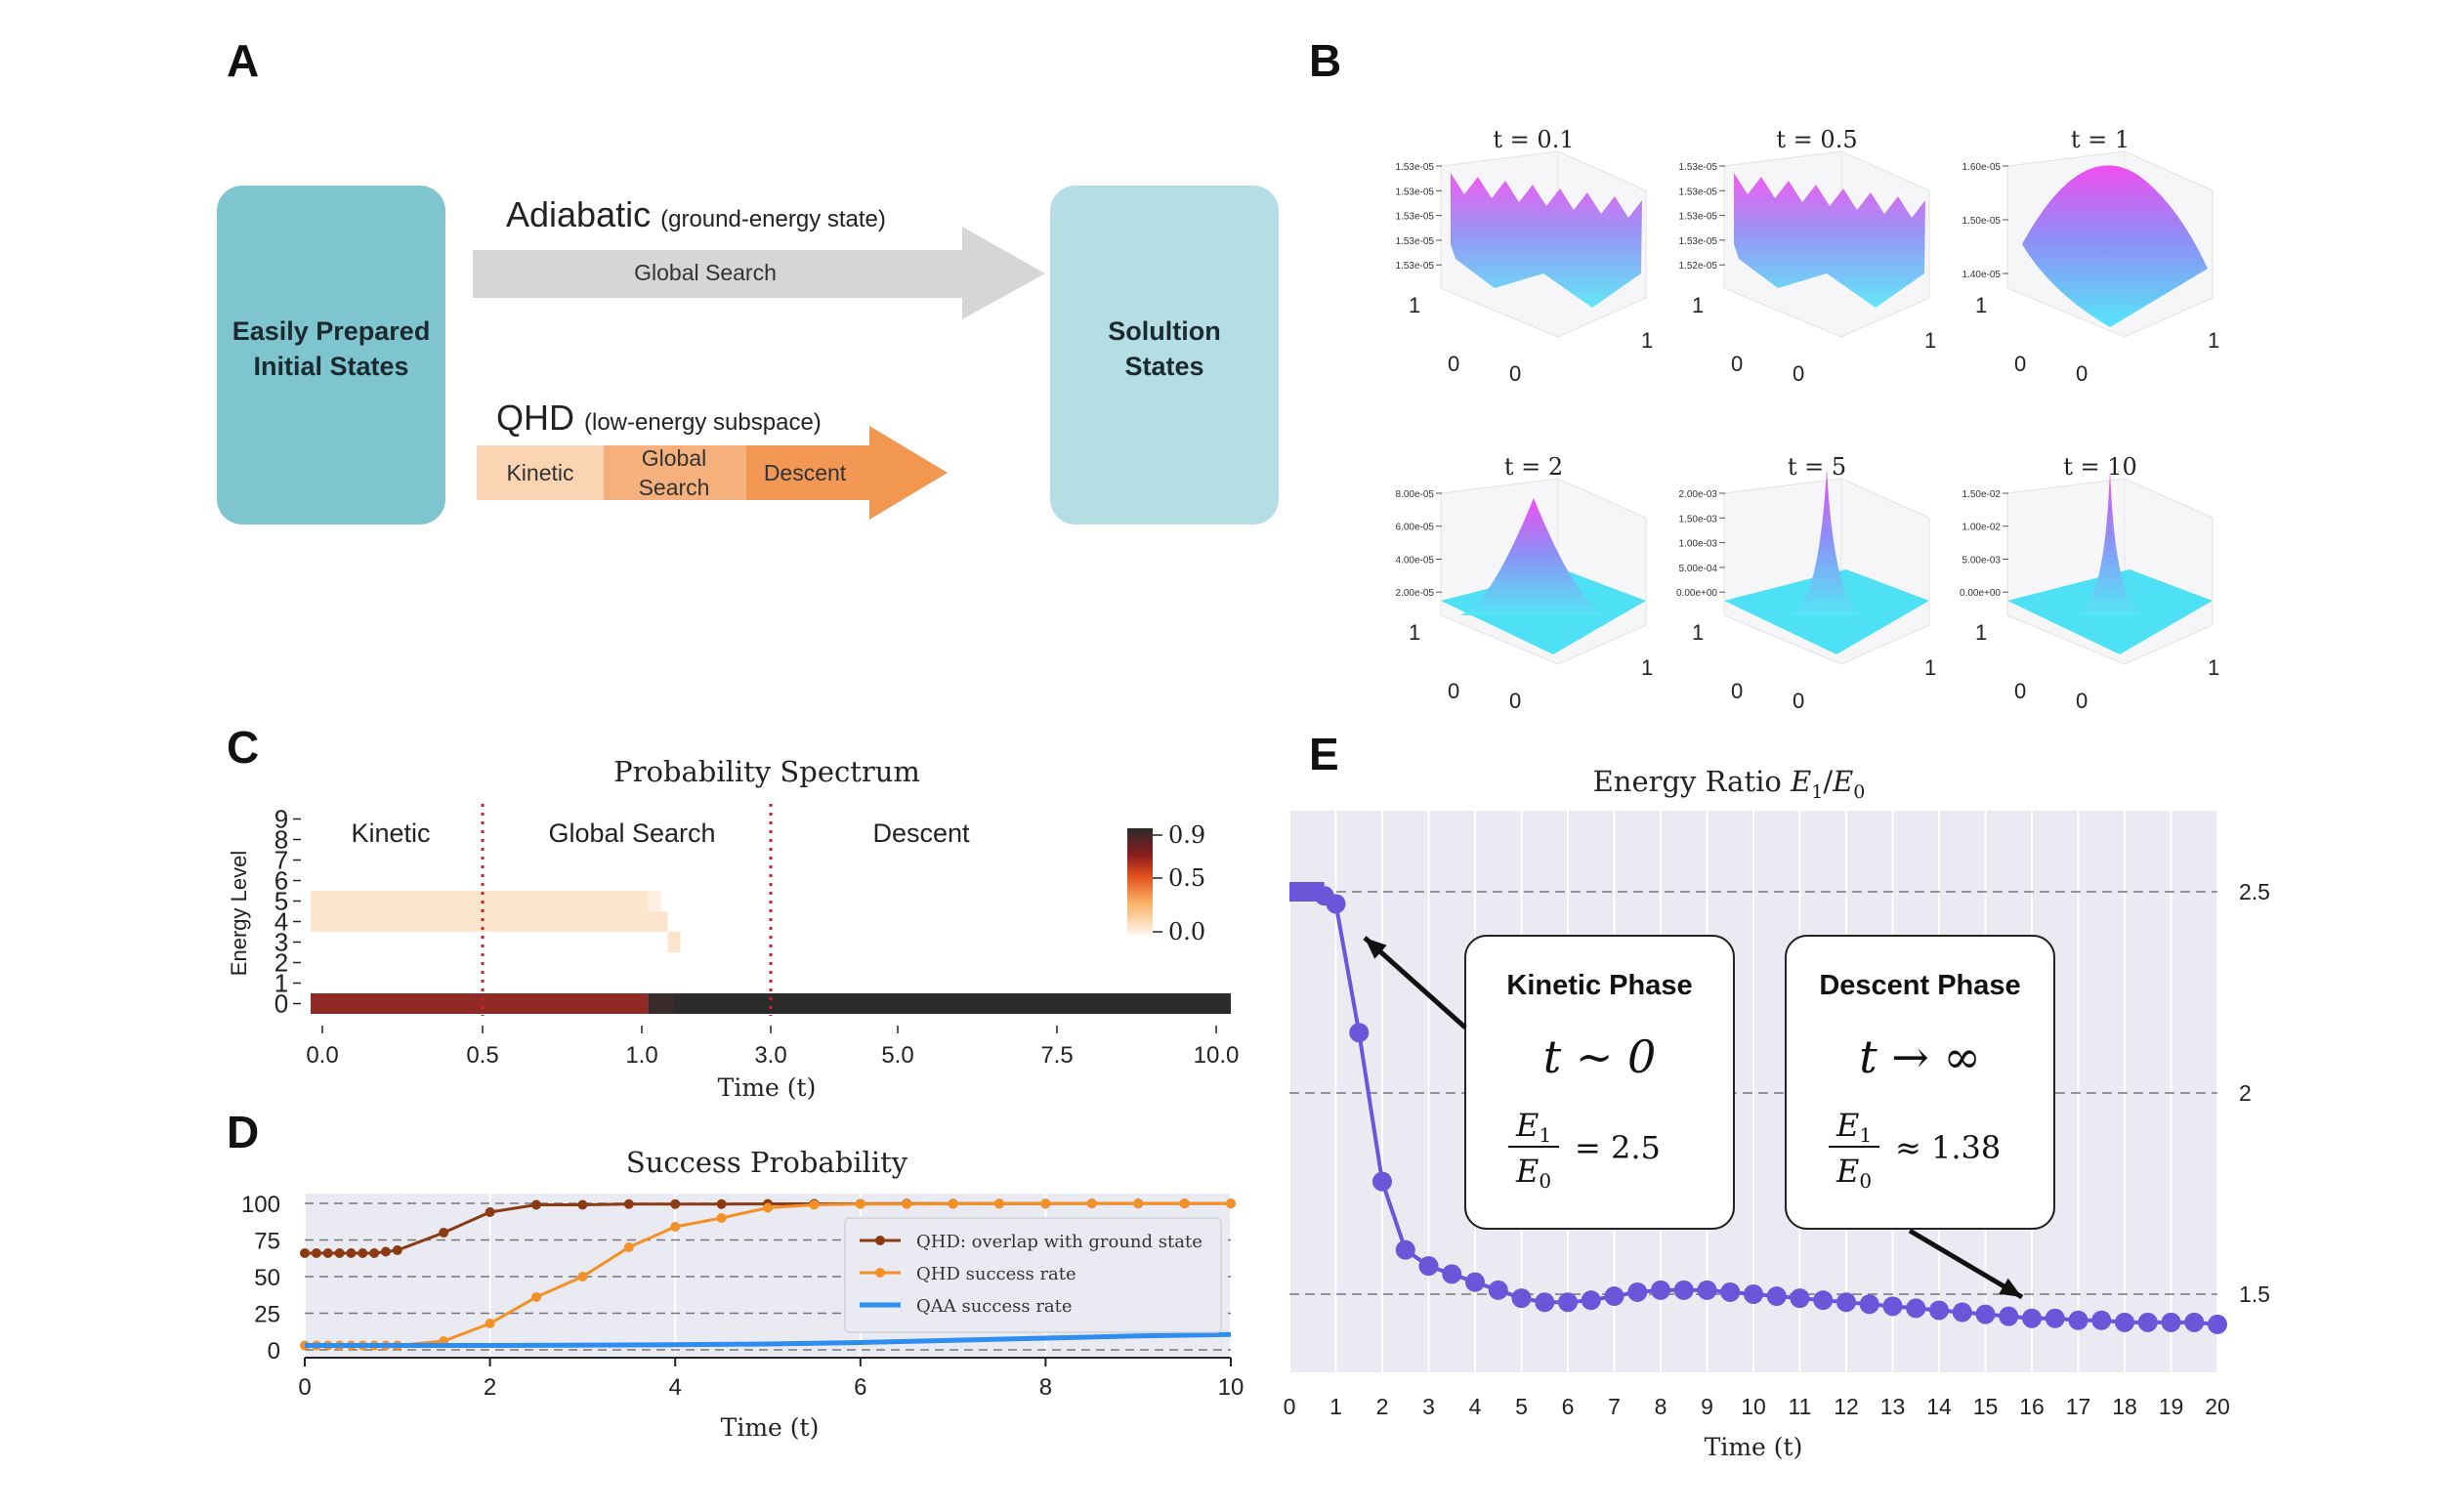 This screenshot has width=2447, height=1512. Describe the element at coordinates (1186, 931) in the screenshot. I see `colorbar-tick: 0.0` at that location.